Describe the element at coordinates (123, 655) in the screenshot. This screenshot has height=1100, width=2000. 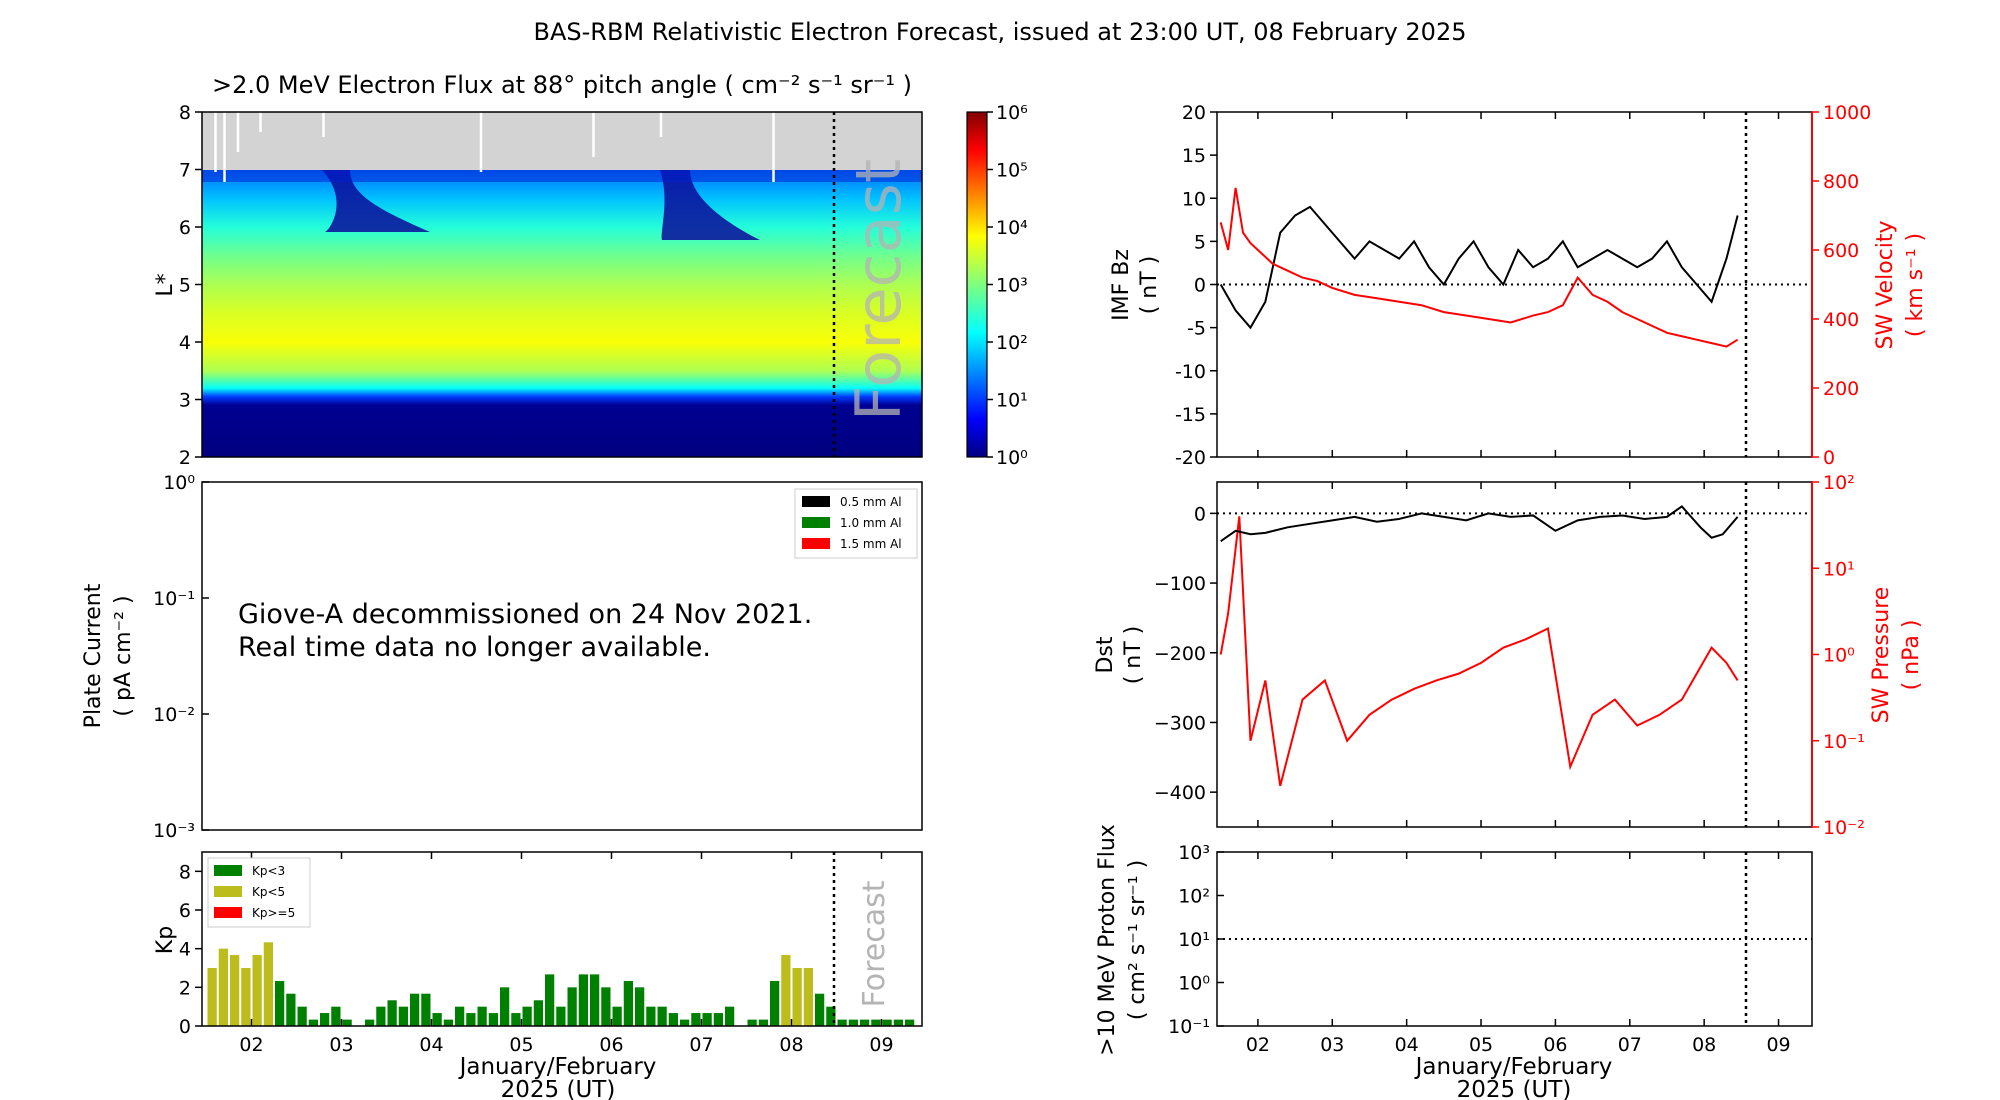
I see `plate-current-ylabel-2: ( pA cm⁻² )` at that location.